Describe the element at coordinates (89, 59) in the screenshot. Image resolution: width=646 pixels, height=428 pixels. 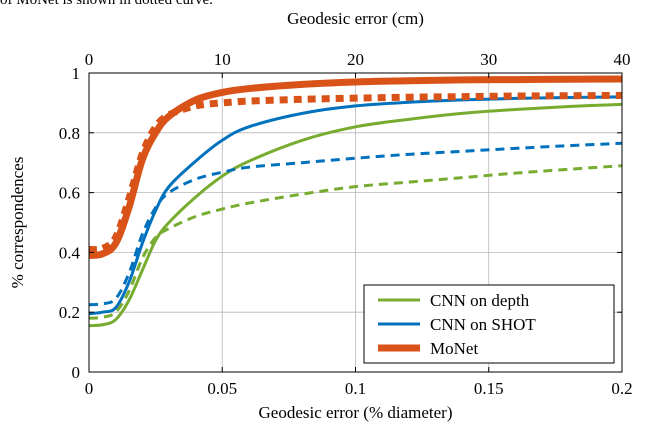
I see `top-x-tick-label: 0` at that location.